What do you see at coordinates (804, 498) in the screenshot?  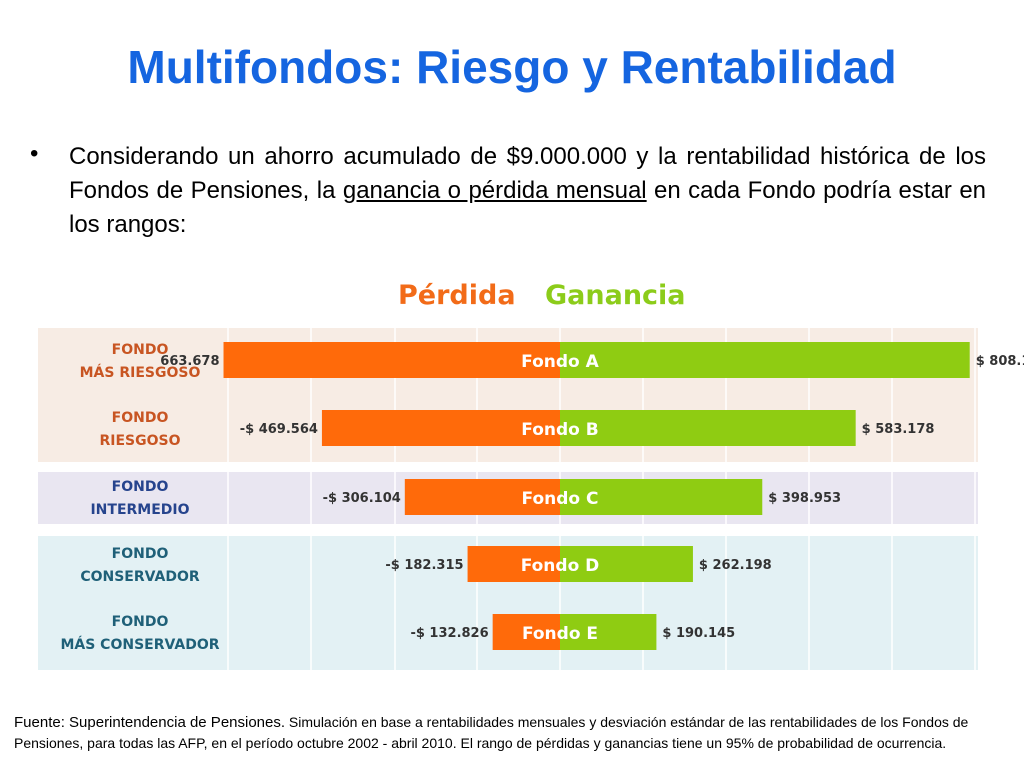 I see `gain-value-label: $ 398.953` at bounding box center [804, 498].